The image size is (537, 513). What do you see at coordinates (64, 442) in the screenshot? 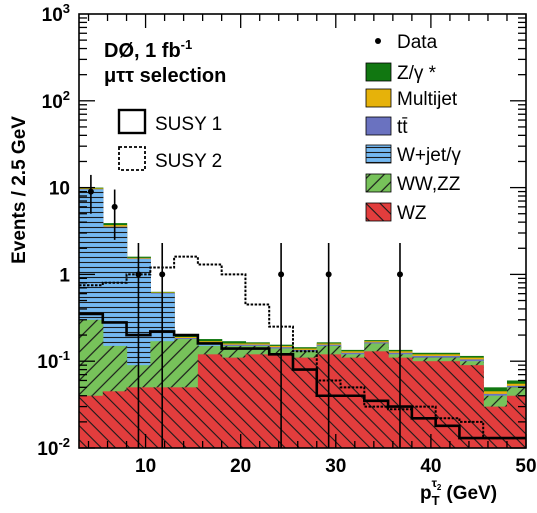
I see `y-tick-label-exponent: -2` at bounding box center [64, 442].